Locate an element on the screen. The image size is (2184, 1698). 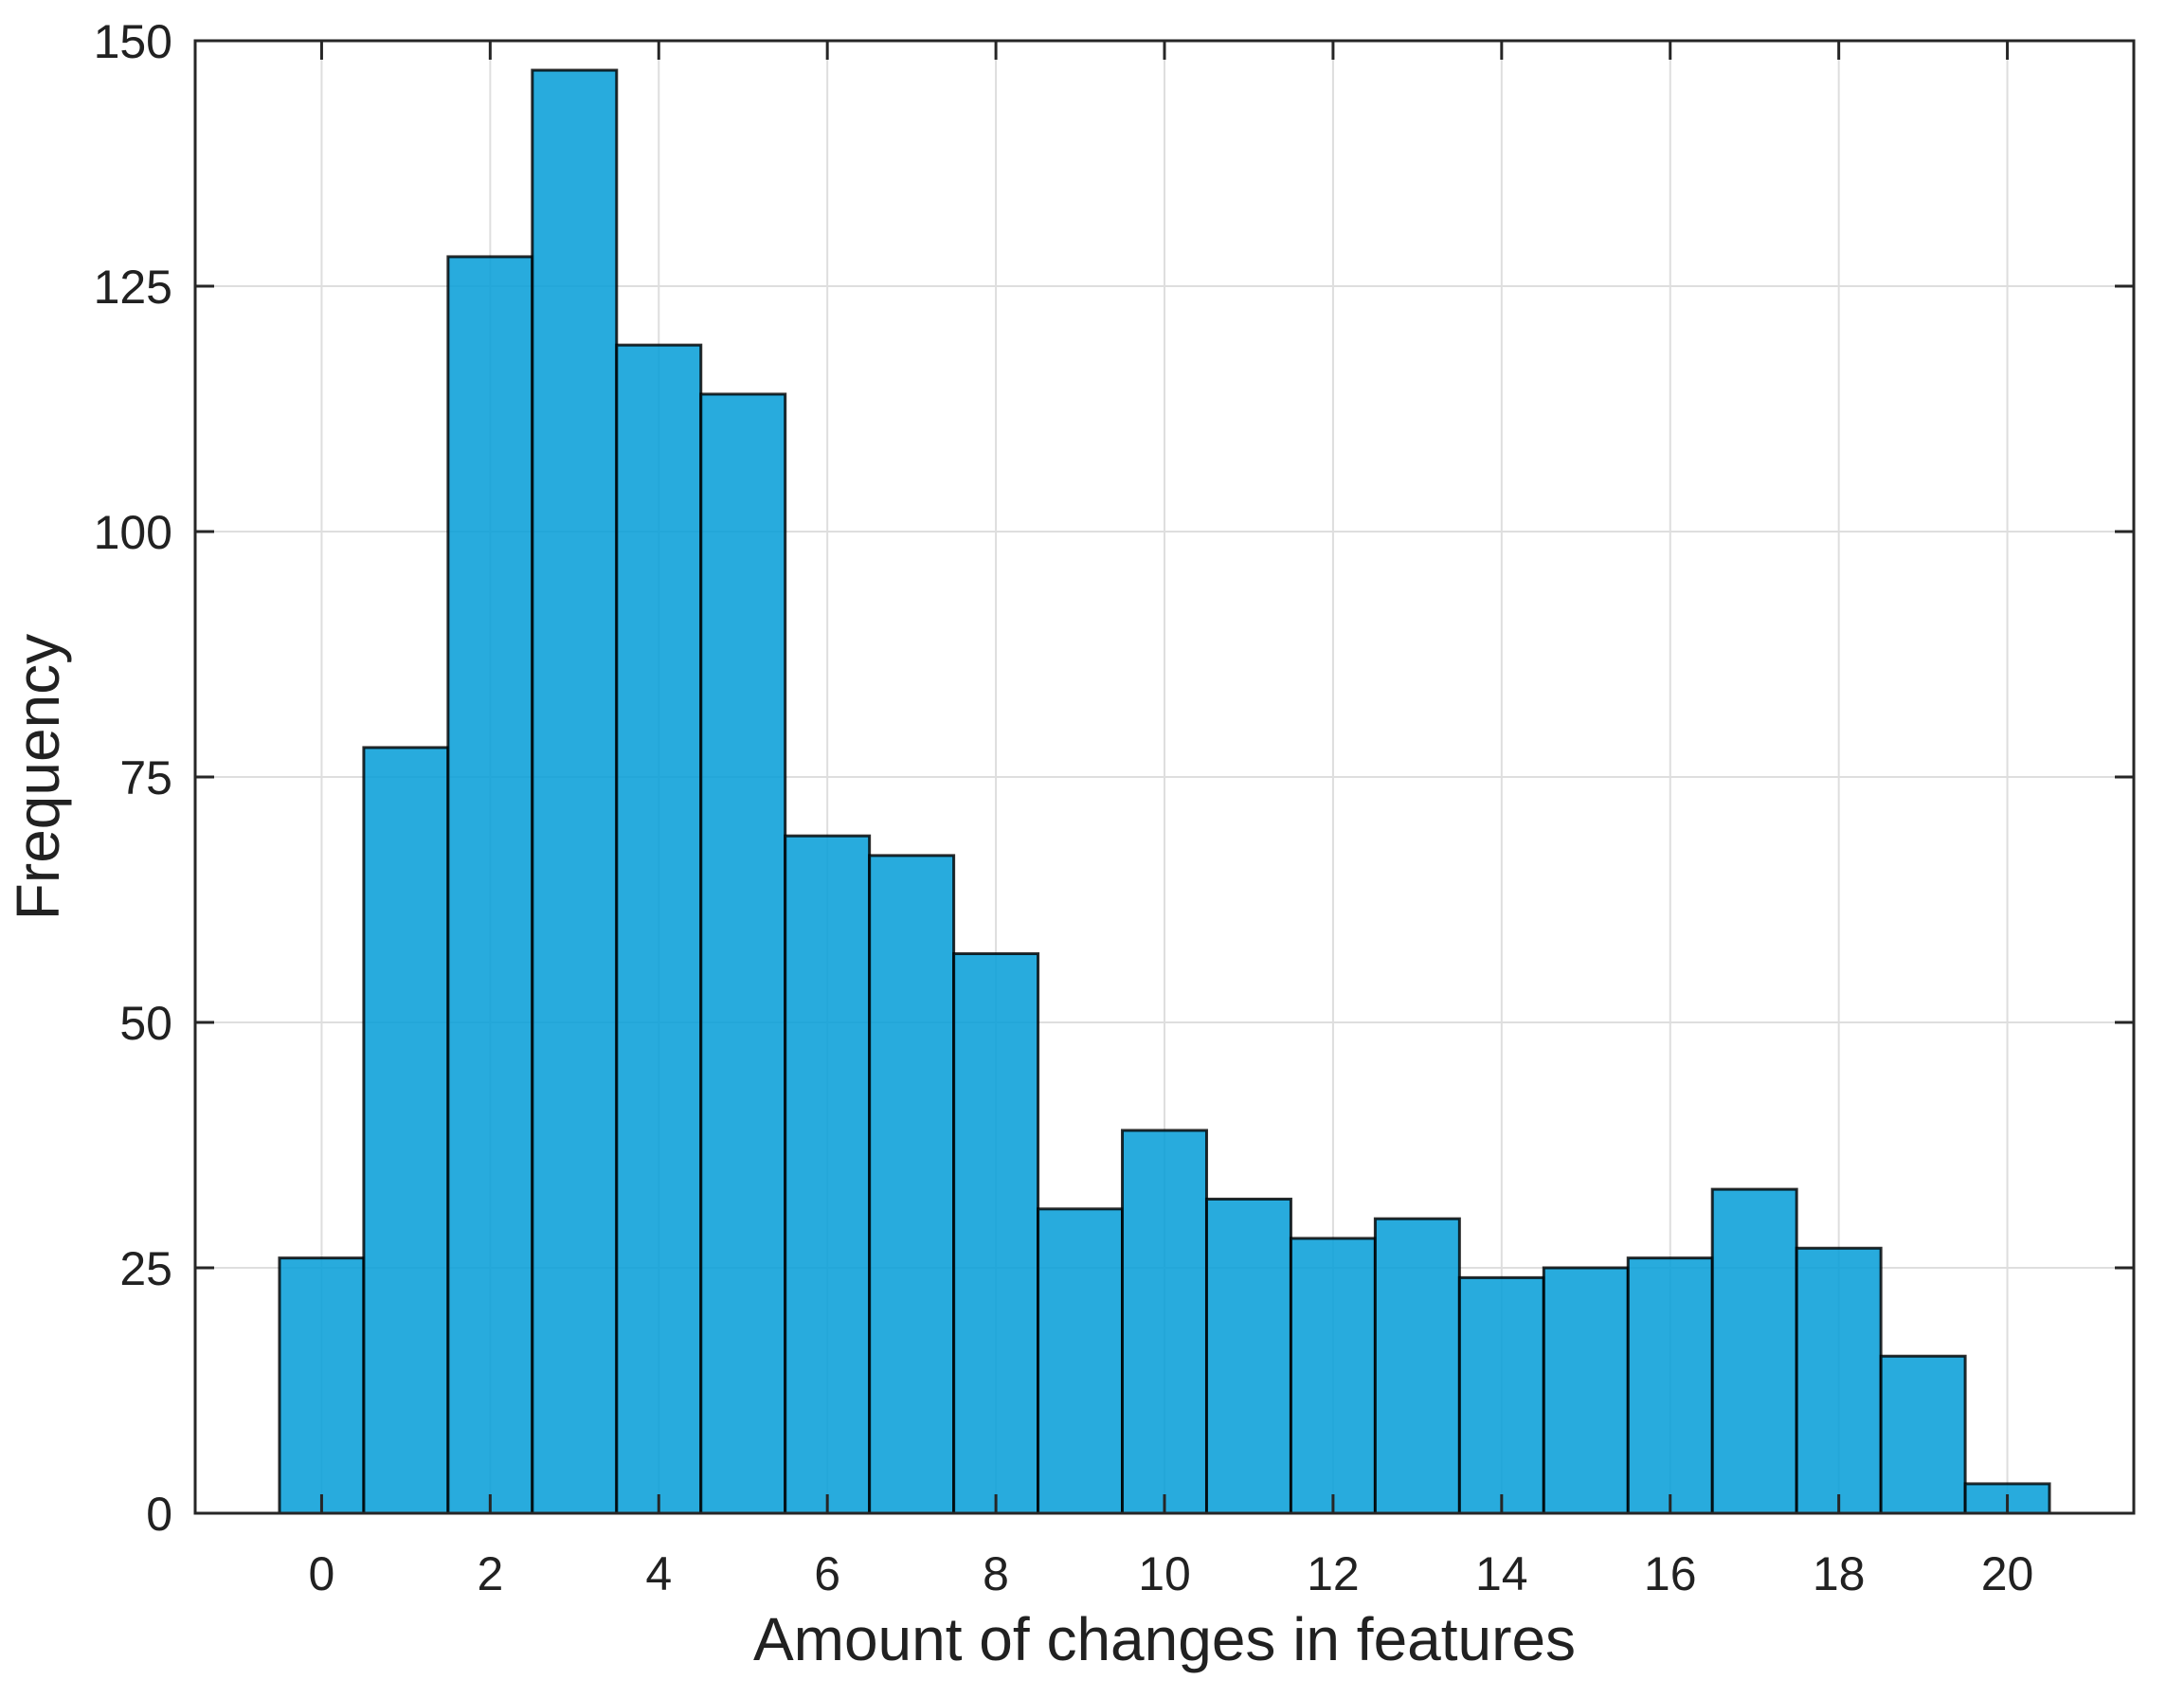
x-tick-label: 4 is located at coordinates (658, 1573).